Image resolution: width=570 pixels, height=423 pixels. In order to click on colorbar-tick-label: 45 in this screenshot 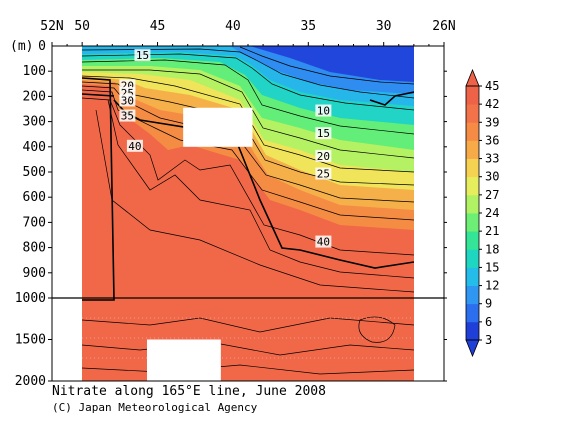, I will do `click(492, 86)`.